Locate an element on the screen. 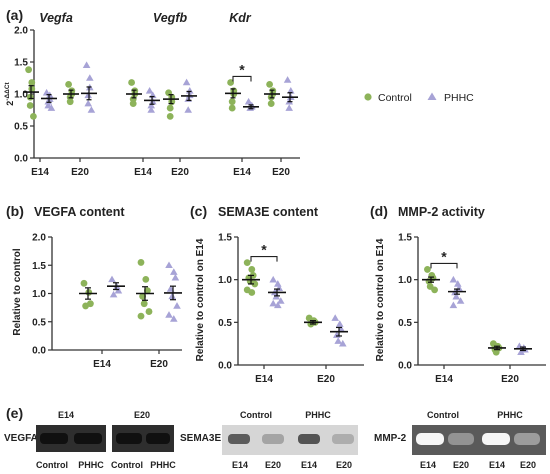  x-tick-label-b: E14 is located at coordinates (102, 364).